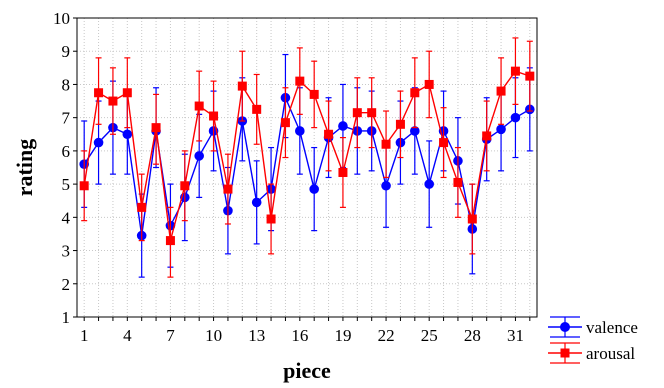 Image resolution: width=664 pixels, height=388 pixels. I want to click on x-tick-label: 22, so click(386, 335).